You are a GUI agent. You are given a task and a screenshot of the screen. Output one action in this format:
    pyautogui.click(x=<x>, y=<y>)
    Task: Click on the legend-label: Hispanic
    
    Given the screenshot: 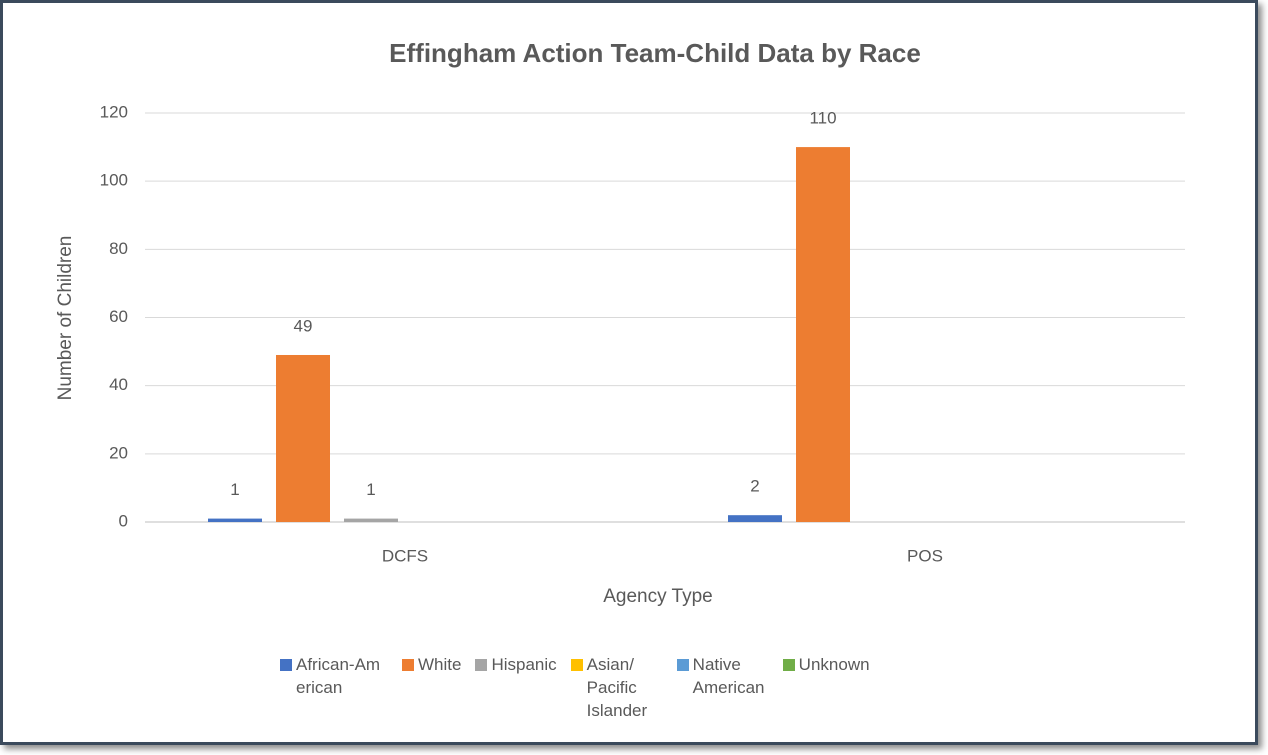 What is the action you would take?
    pyautogui.click(x=524, y=664)
    